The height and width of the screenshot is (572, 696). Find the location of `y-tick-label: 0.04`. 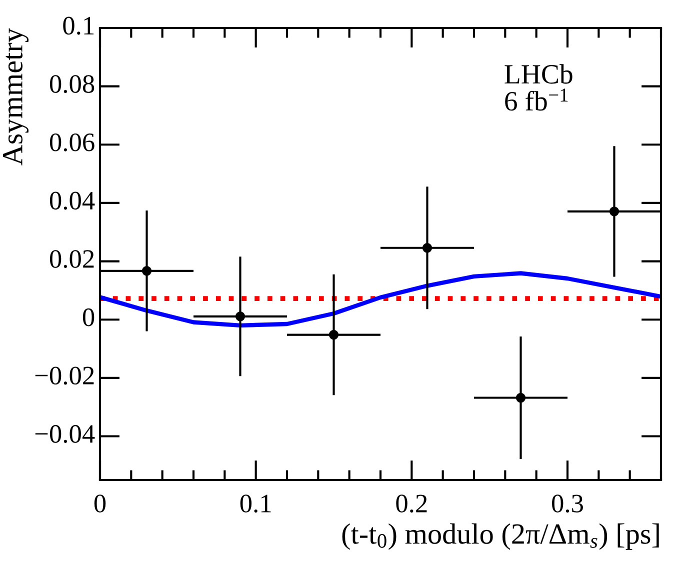

y-tick-label: 0.04 is located at coordinates (72, 201).